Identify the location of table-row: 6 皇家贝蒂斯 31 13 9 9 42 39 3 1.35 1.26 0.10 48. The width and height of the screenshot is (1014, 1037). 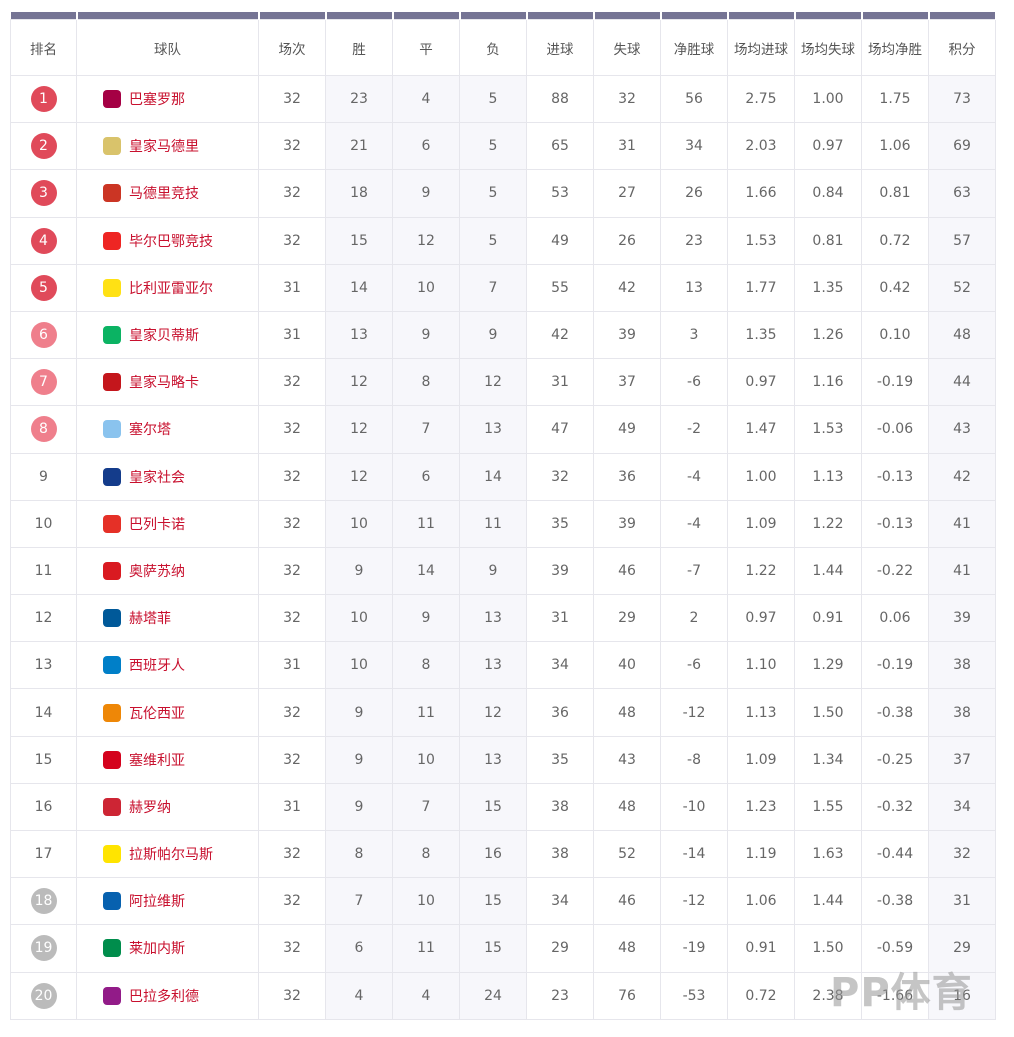
(503, 335).